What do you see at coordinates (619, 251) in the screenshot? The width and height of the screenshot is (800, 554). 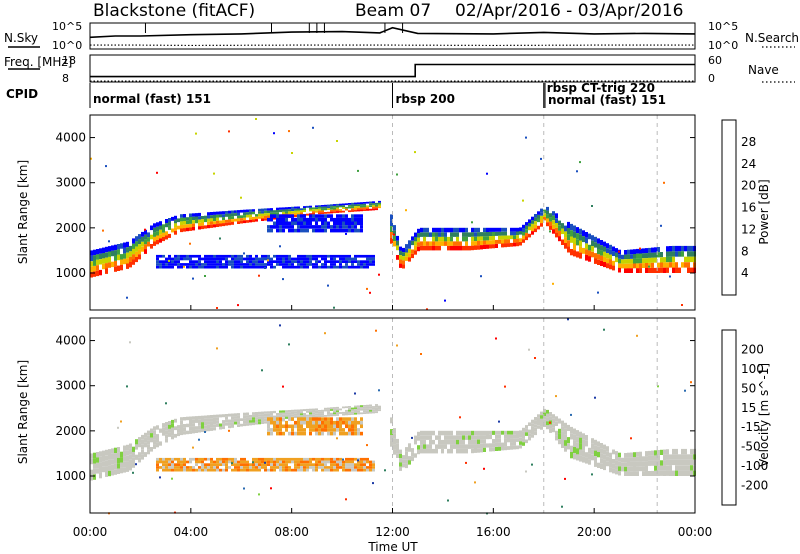 I see `power-noise` at bounding box center [619, 251].